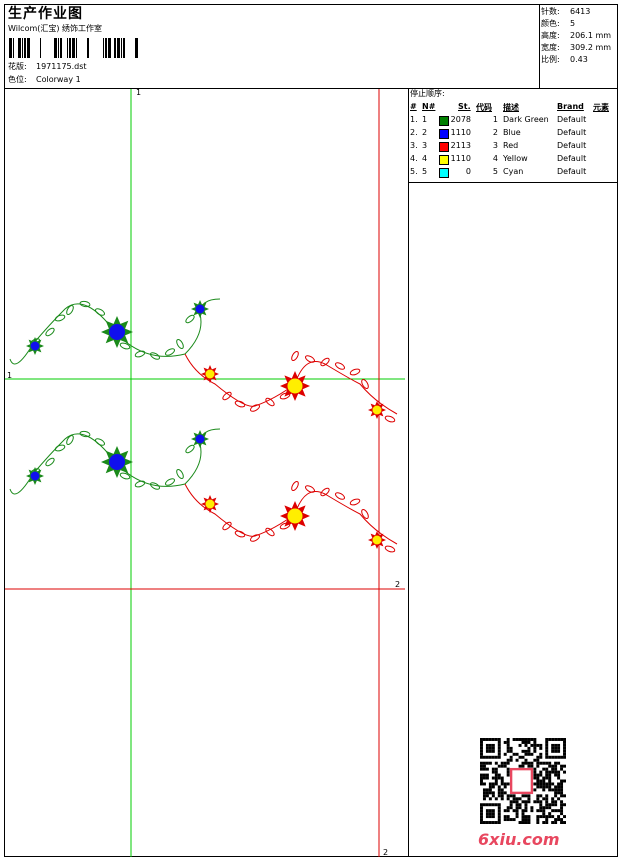  I want to click on barcode, so click(73, 48).